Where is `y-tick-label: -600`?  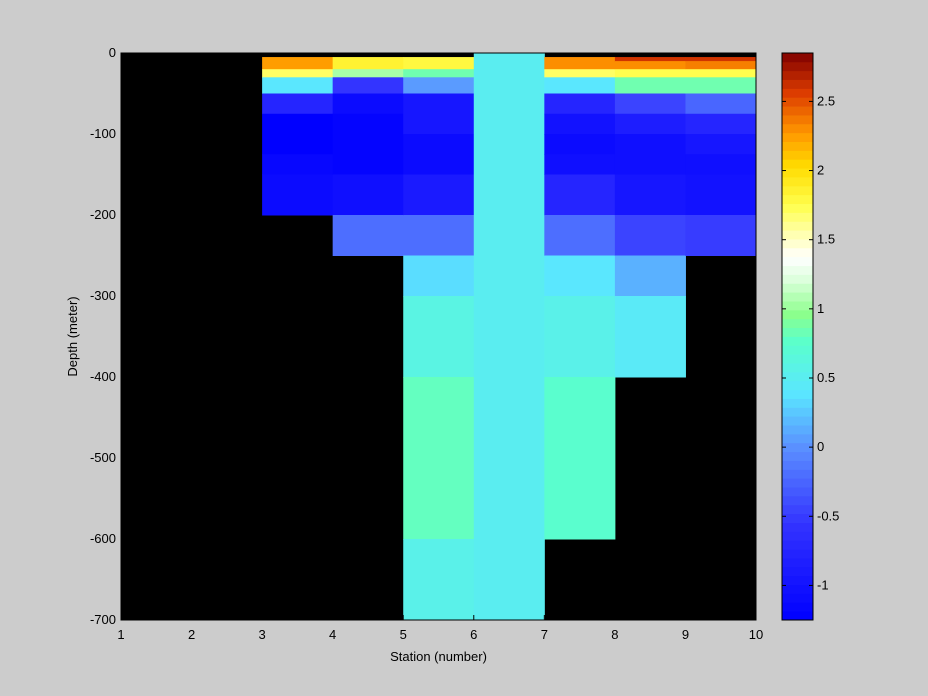 y-tick-label: -600 is located at coordinates (103, 538).